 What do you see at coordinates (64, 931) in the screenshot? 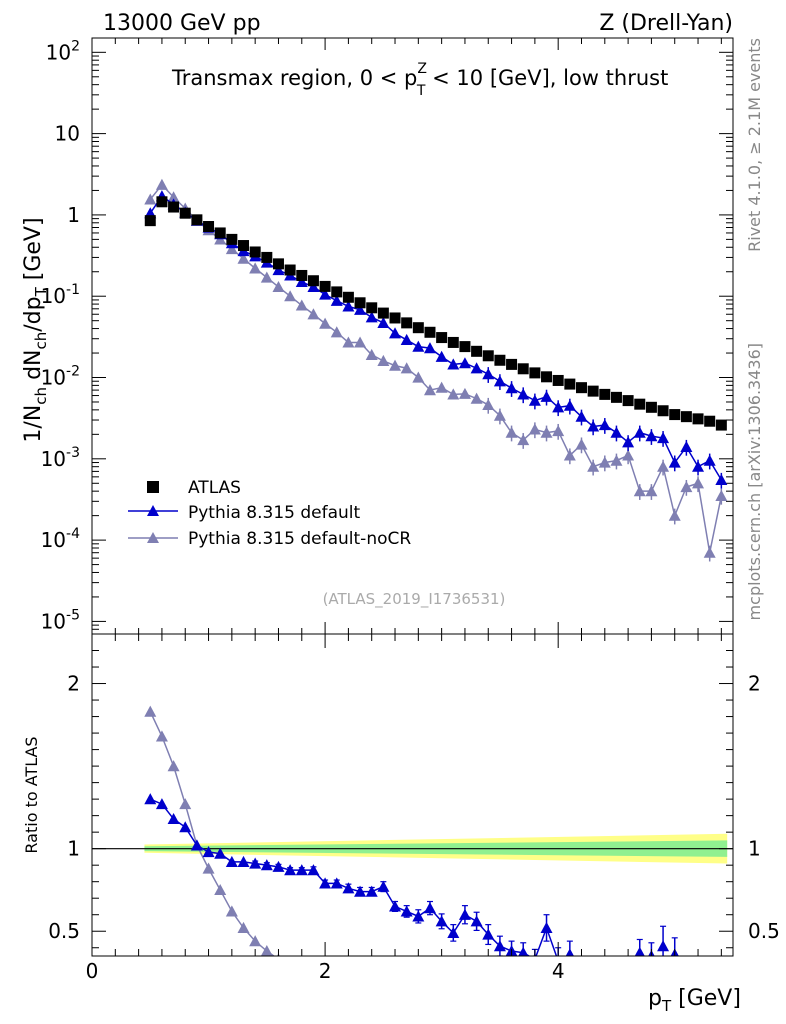
I see `ratio-y-tick-label: 0.5` at bounding box center [64, 931].